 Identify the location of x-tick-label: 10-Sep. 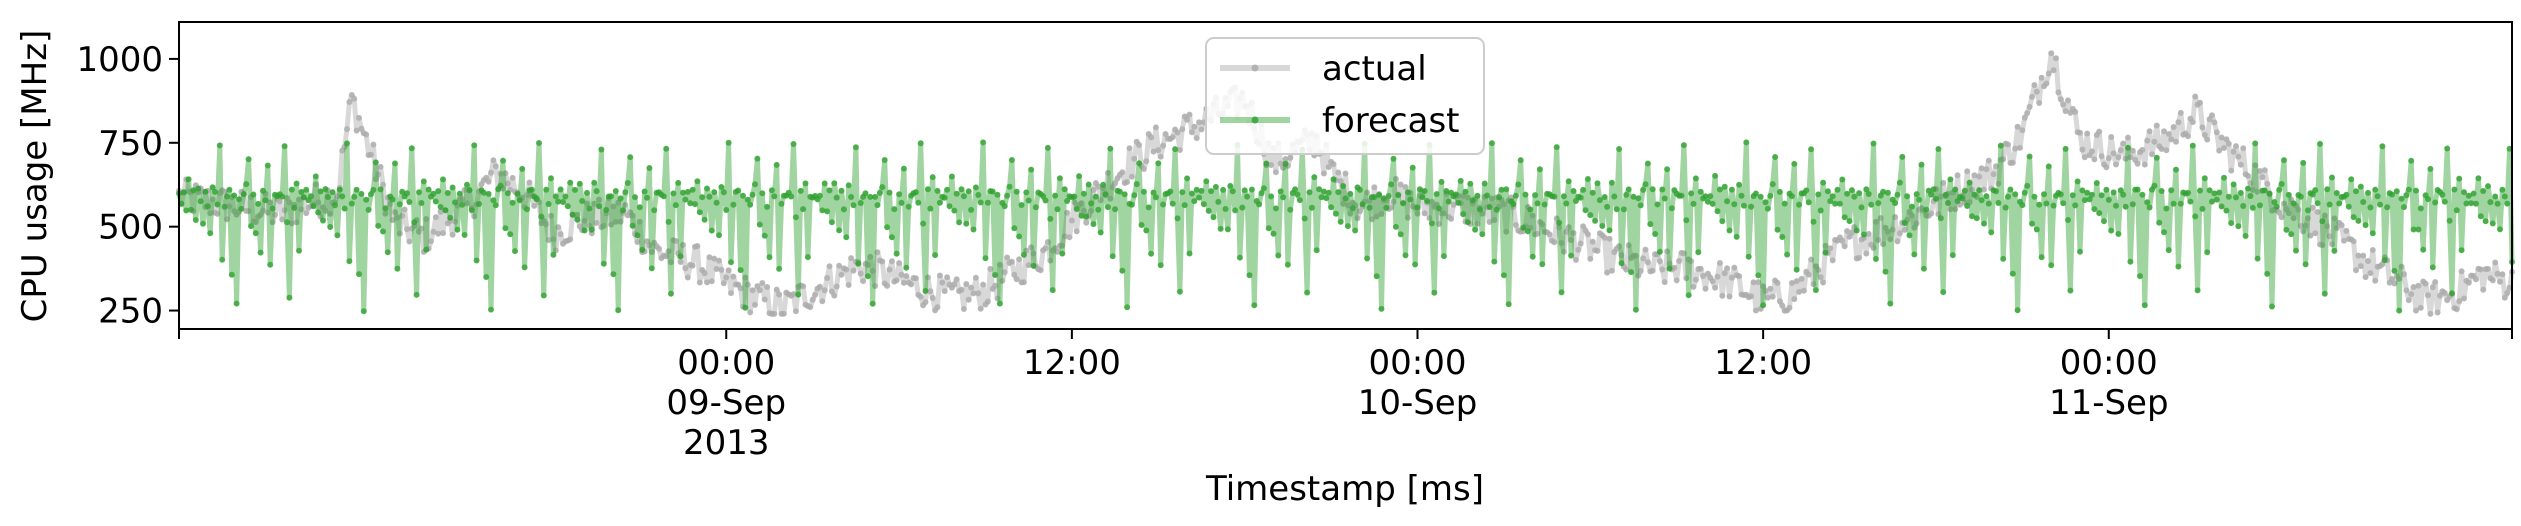
(1418, 403).